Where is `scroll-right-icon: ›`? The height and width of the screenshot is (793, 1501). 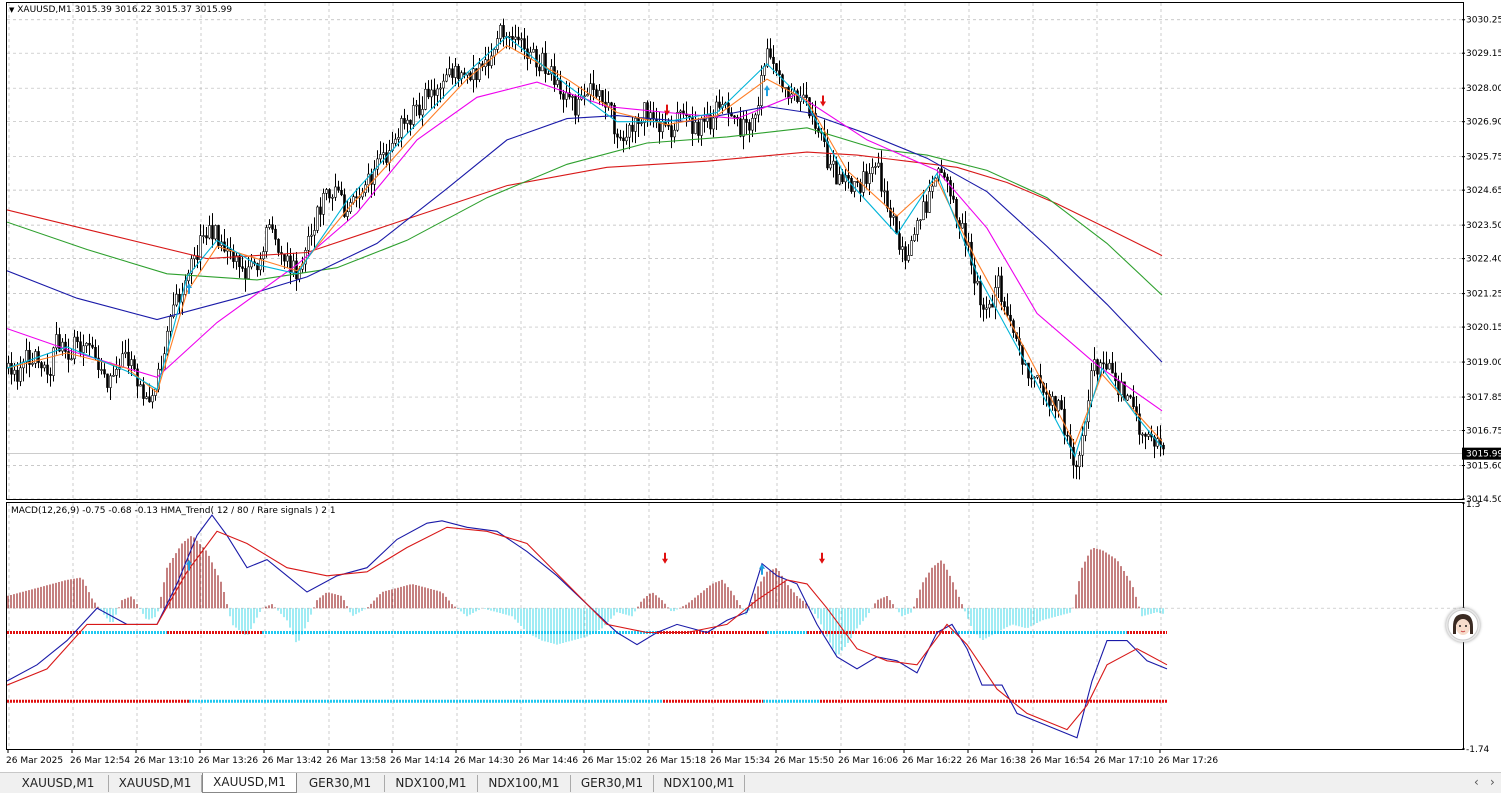 scroll-right-icon: › is located at coordinates (1492, 782).